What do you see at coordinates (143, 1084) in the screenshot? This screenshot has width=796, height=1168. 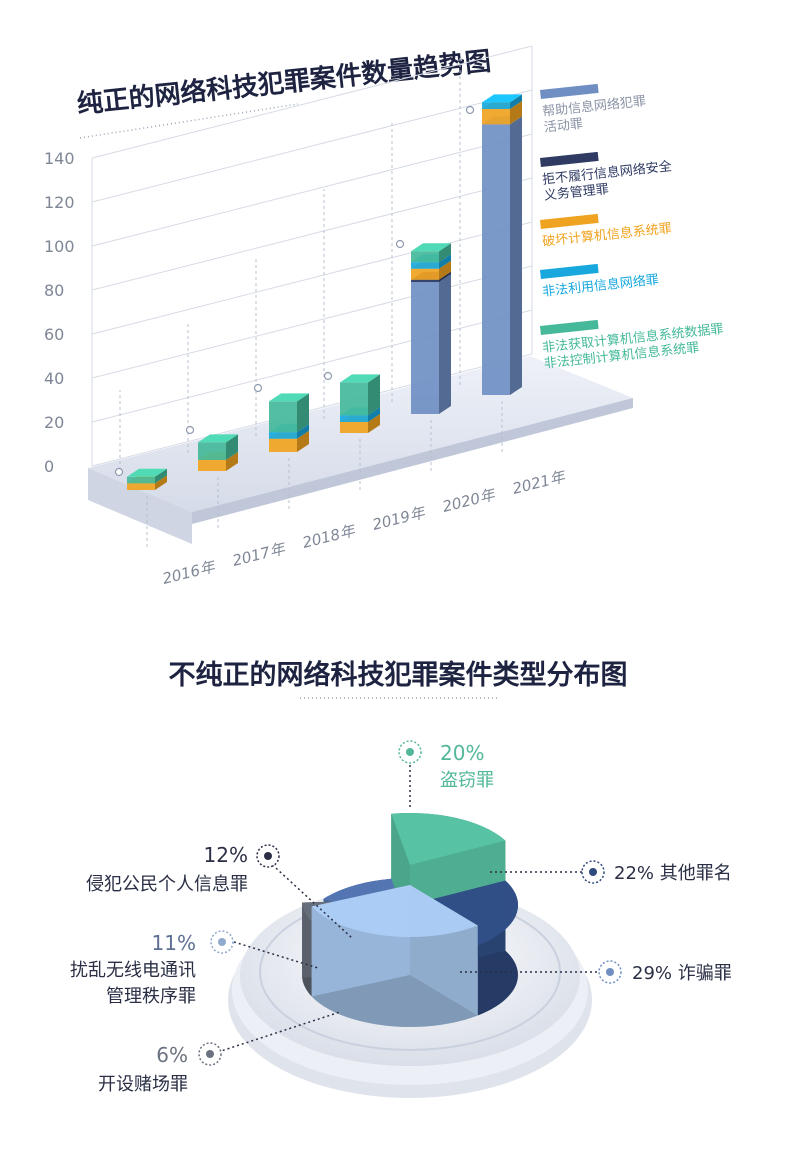 I see `label-gamble-name: 开设赌场罪` at bounding box center [143, 1084].